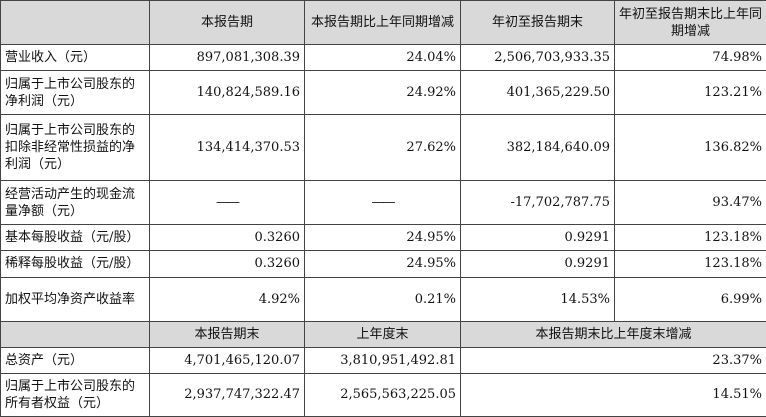 The height and width of the screenshot is (417, 766). I want to click on cell-value: 6.99%, so click(690, 299).